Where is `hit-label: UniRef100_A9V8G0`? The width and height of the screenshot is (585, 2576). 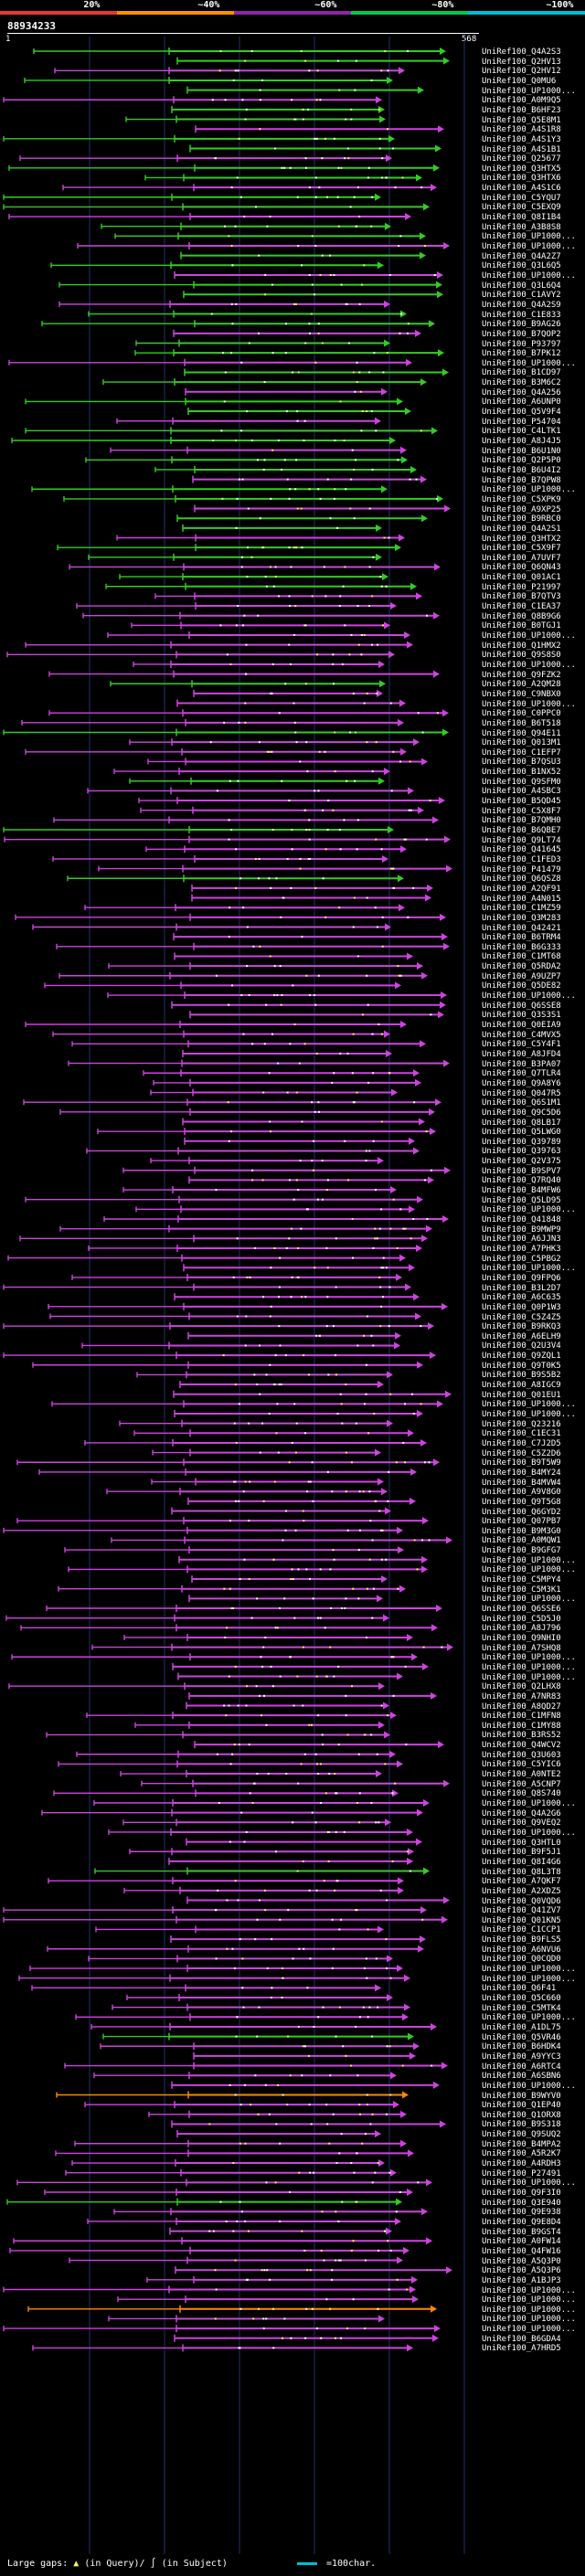
hit-label: UniRef100_A9V8G0 is located at coordinates (521, 1493).